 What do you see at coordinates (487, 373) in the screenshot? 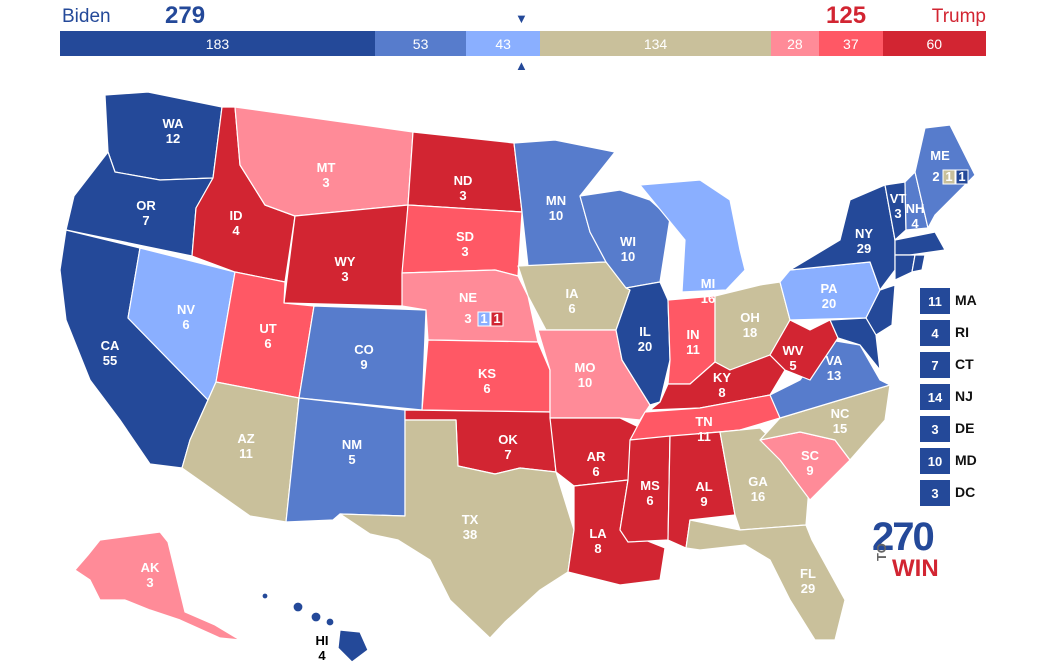
I see `state-label-KS: KS` at bounding box center [487, 373].